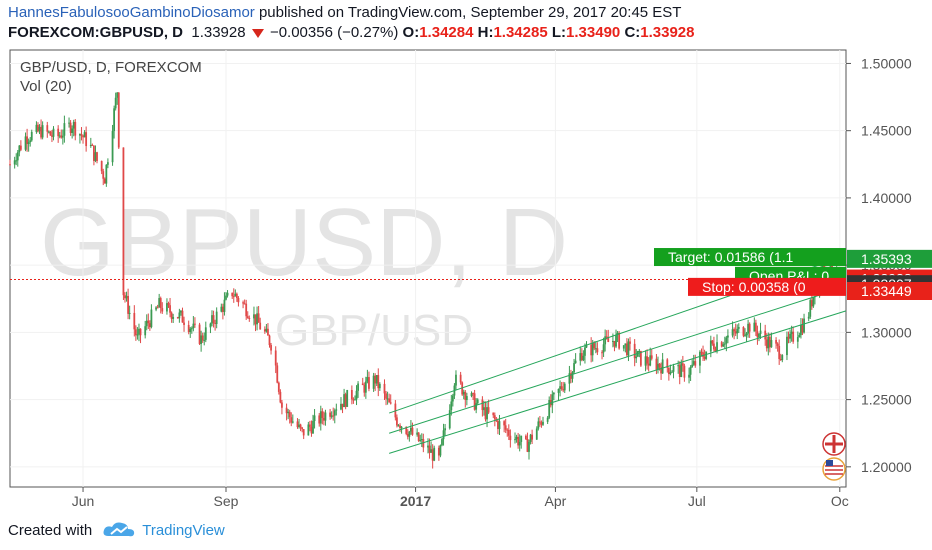 Image resolution: width=932 pixels, height=550 pixels. What do you see at coordinates (304, 242) in the screenshot?
I see `watermark-big: GBPUSD, D` at bounding box center [304, 242].